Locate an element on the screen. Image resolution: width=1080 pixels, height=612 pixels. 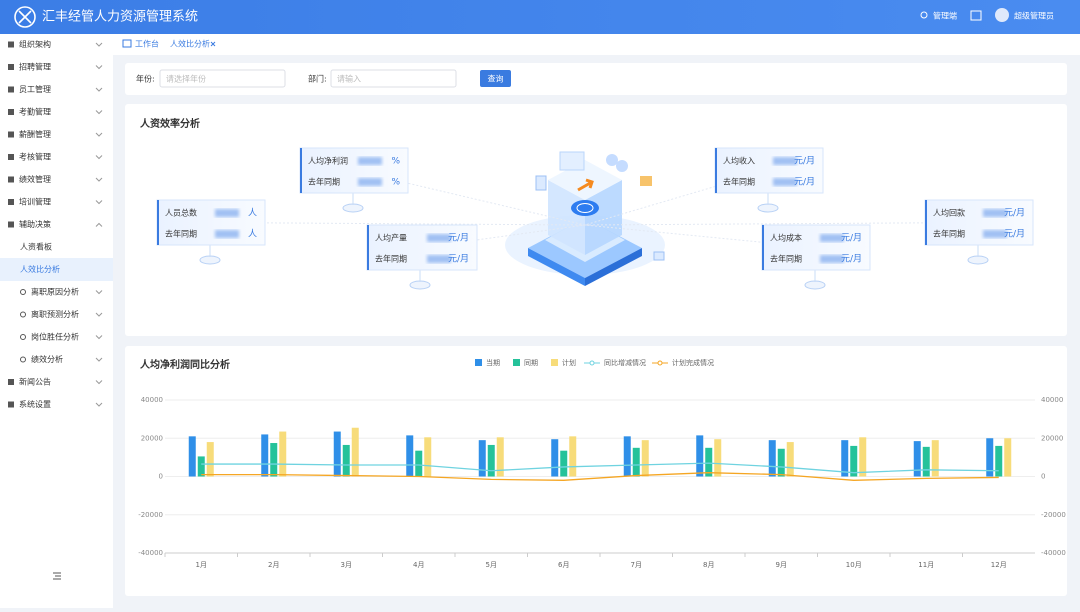
user-name: 超级管理员 is located at coordinates (1034, 16).